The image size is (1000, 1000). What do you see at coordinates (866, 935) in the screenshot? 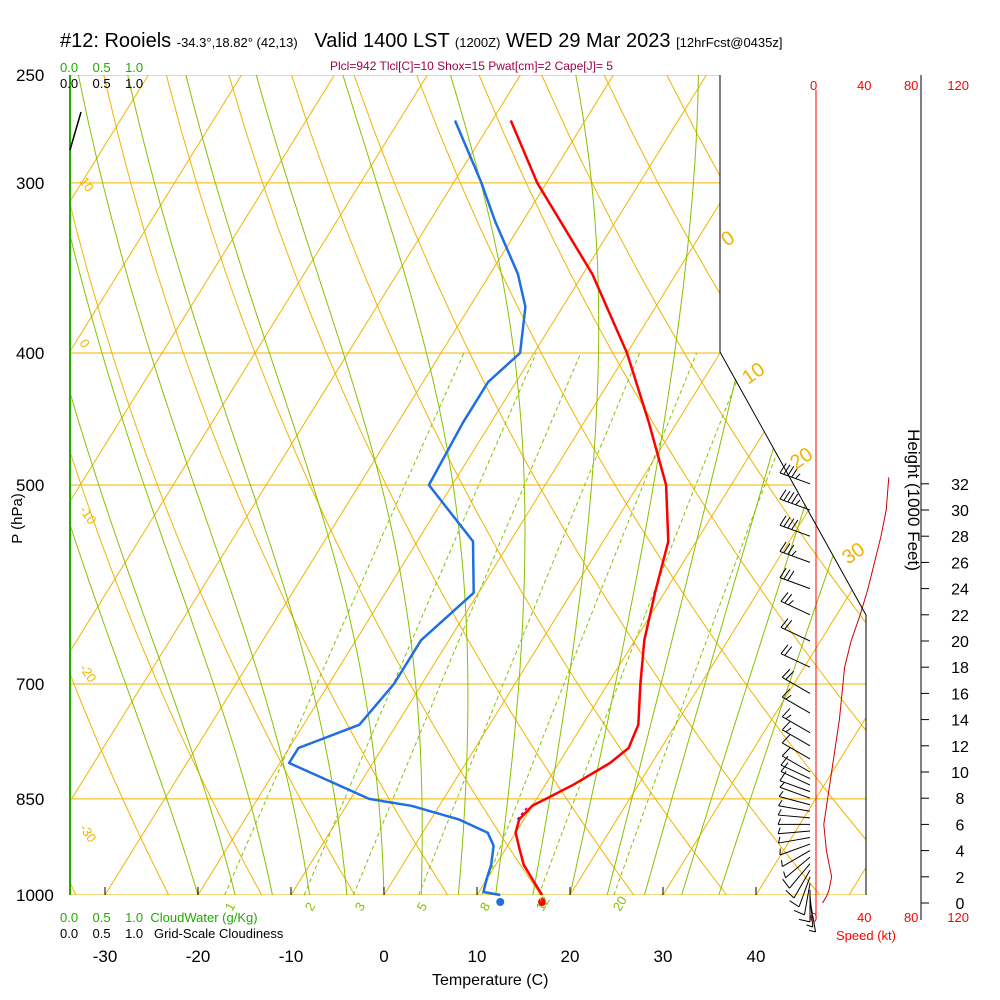
I see `speed-label: Speed (kt)` at bounding box center [866, 935].